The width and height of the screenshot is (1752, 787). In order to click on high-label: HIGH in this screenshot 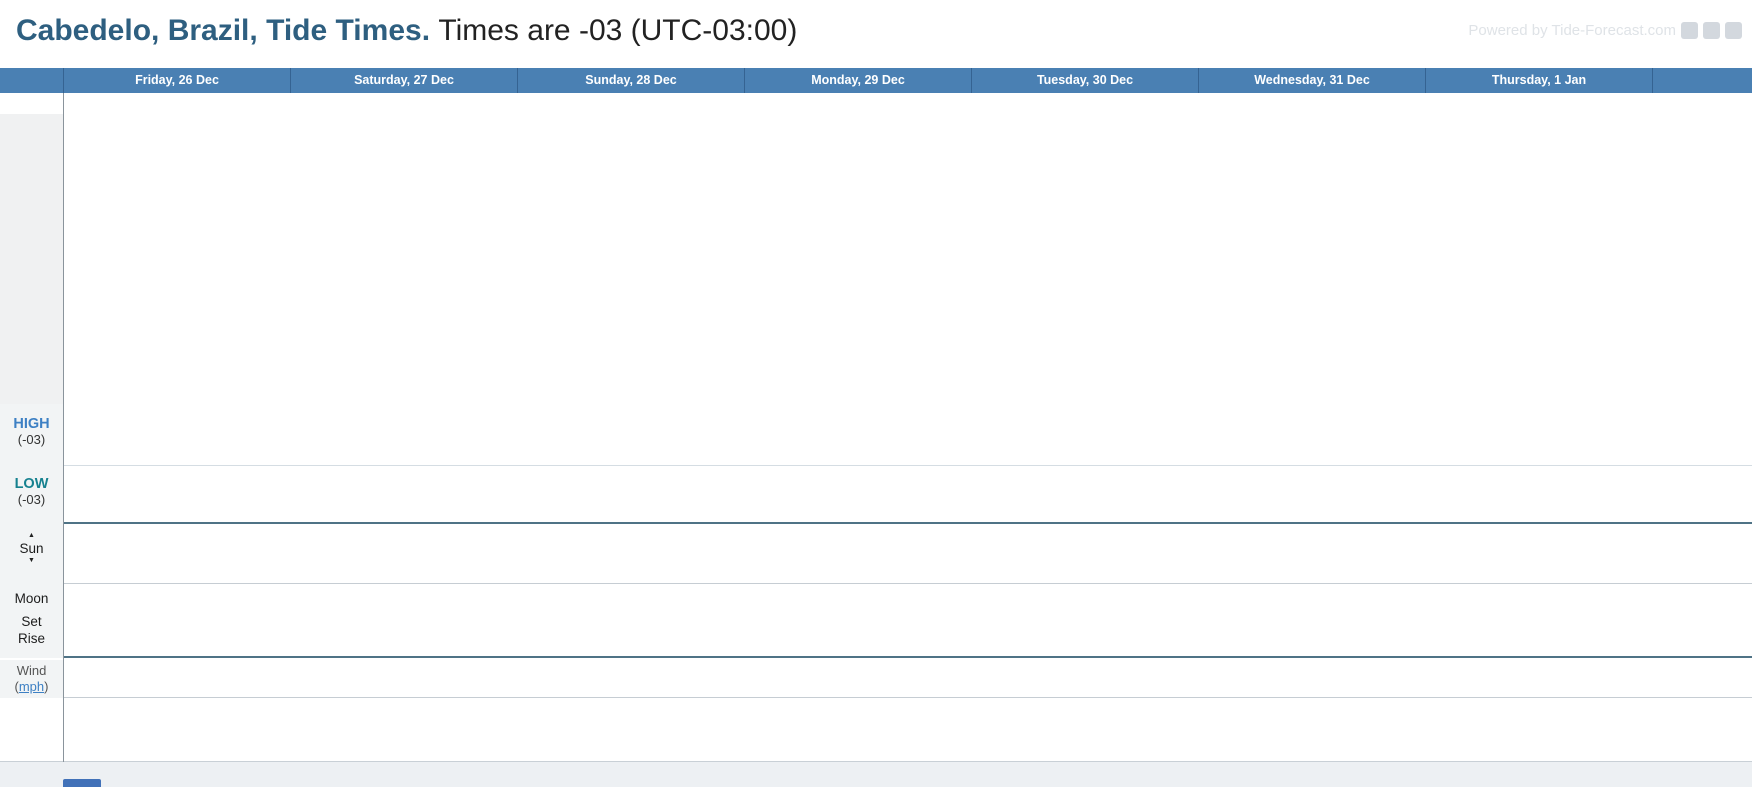, I will do `click(31, 424)`.